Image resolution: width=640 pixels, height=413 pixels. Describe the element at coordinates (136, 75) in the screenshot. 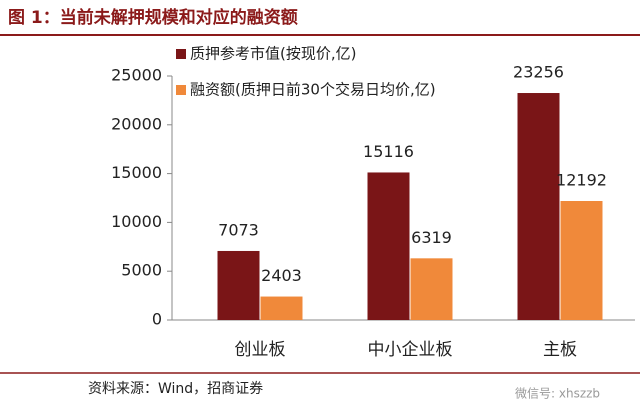

I see `y-tick-label: 25000` at that location.